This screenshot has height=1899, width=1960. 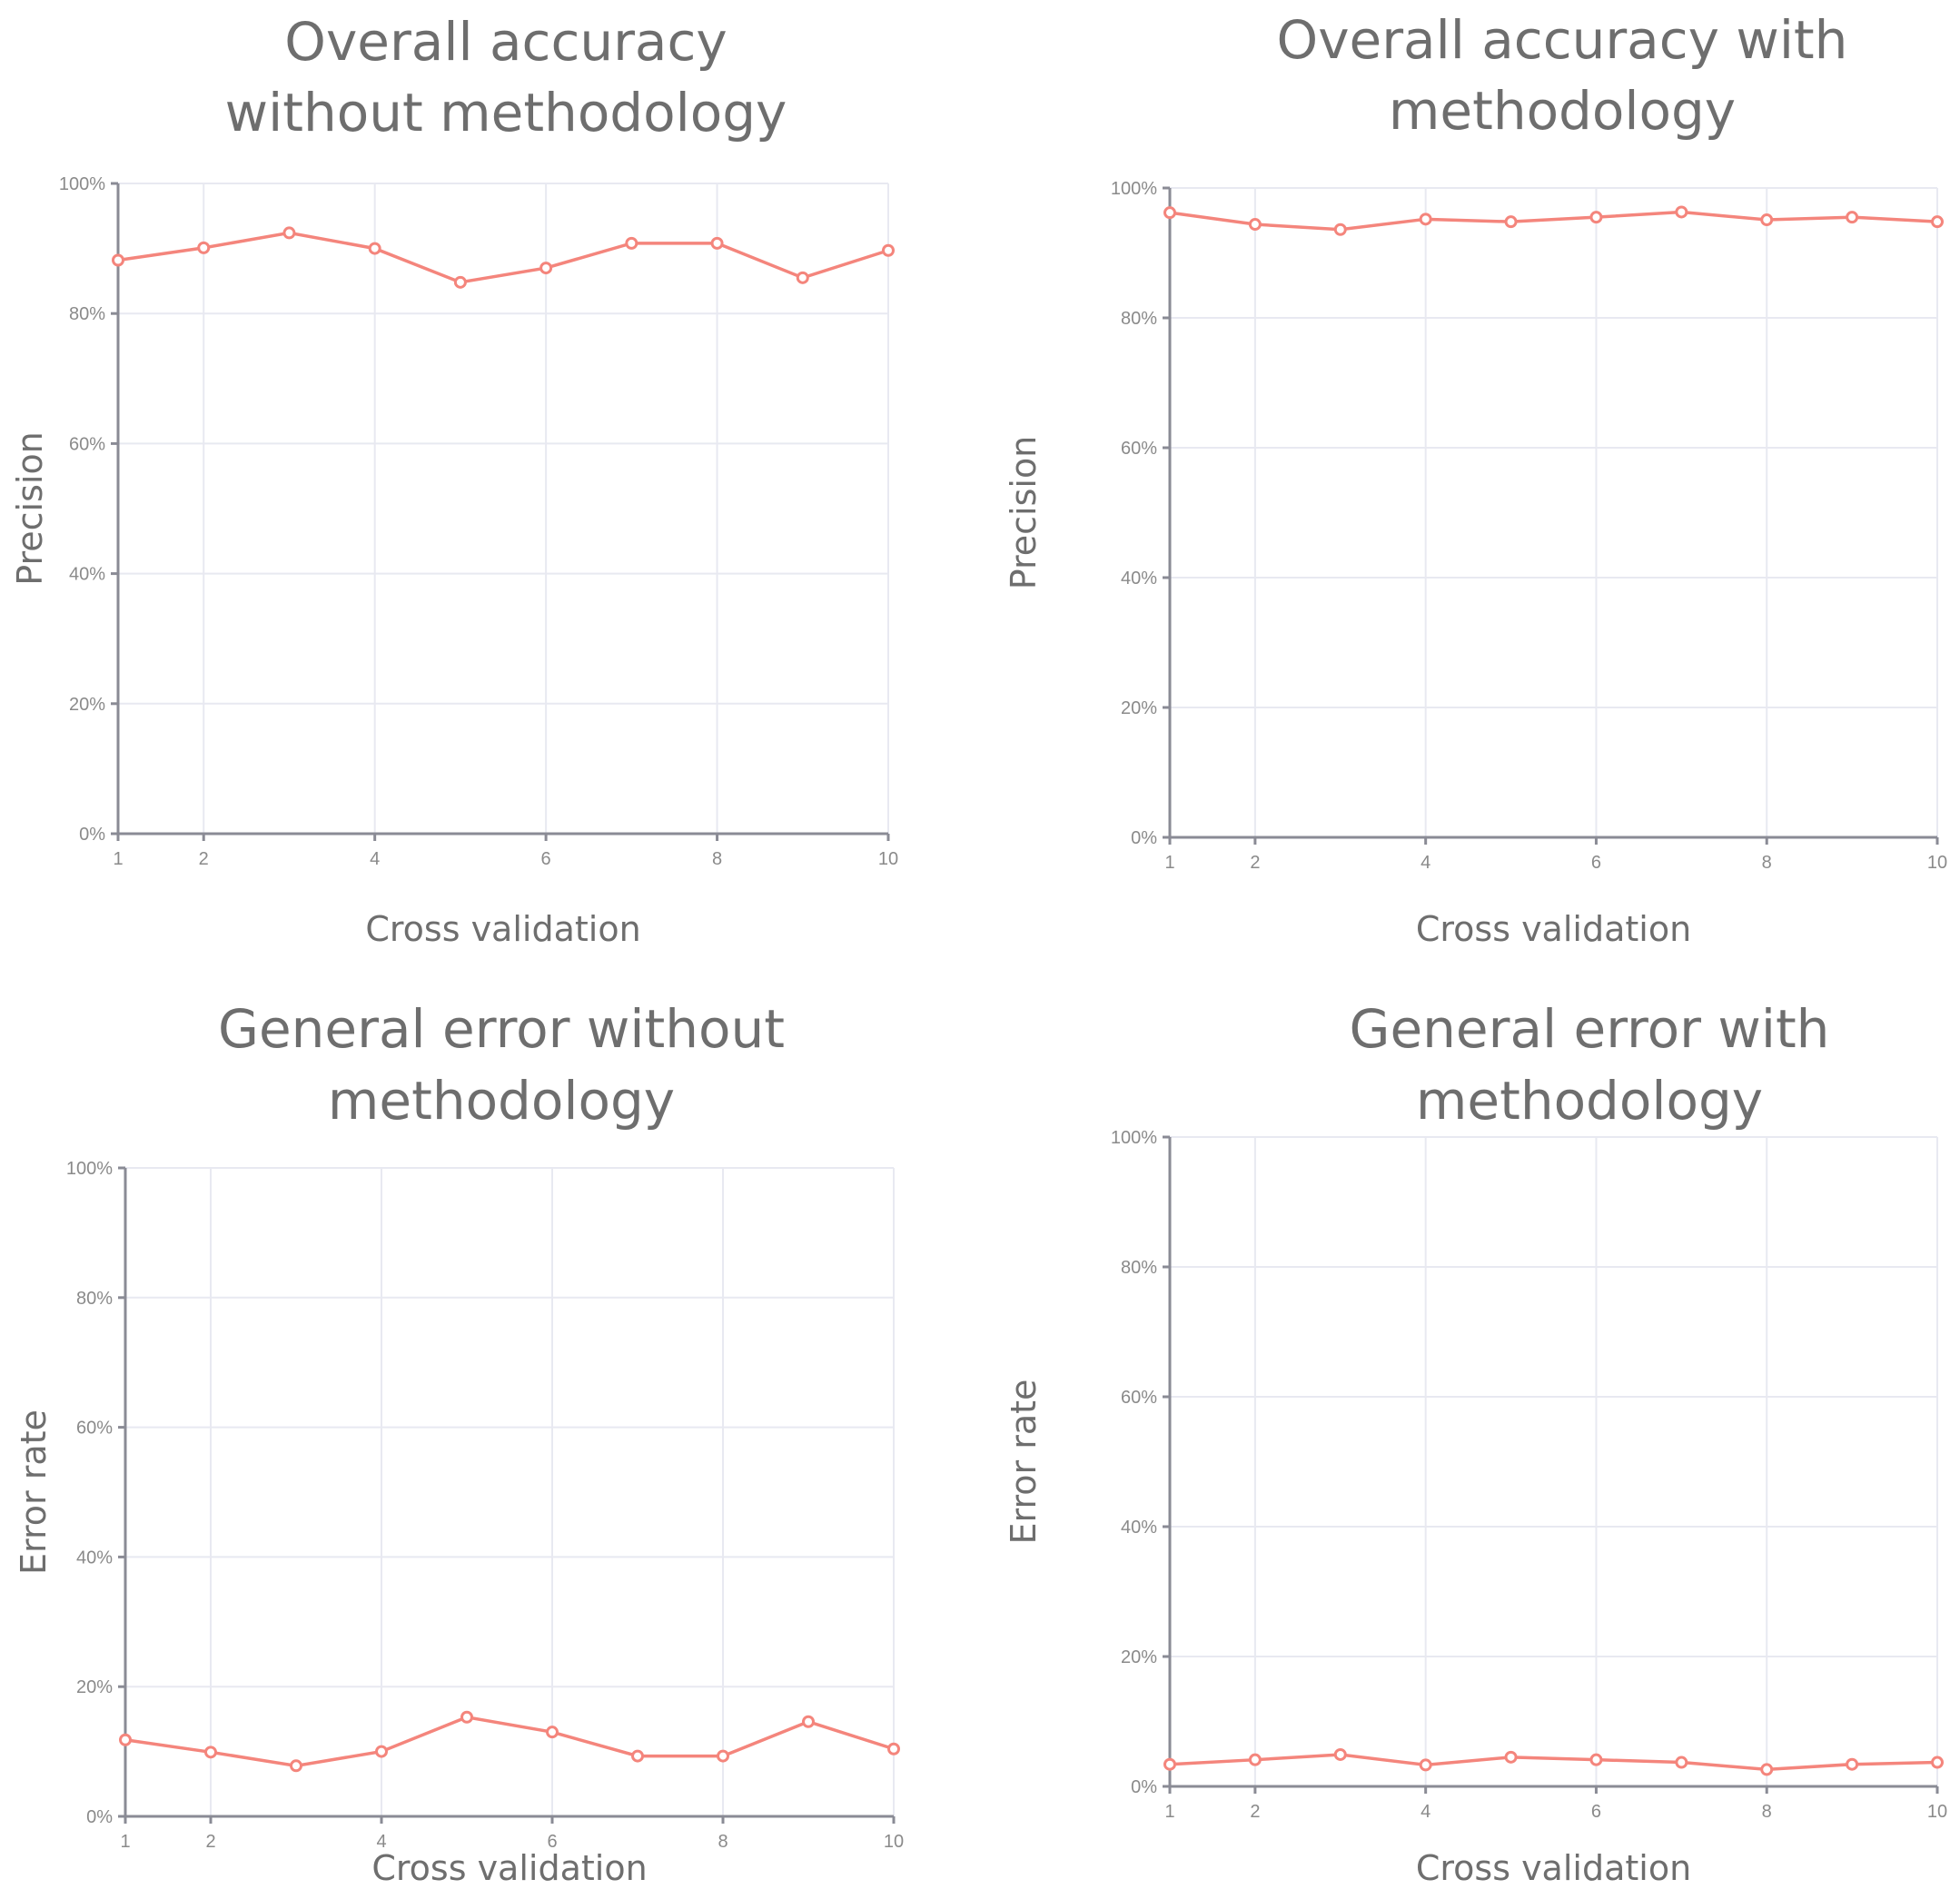 I want to click on chart-title-line: General error without, so click(x=501, y=1029).